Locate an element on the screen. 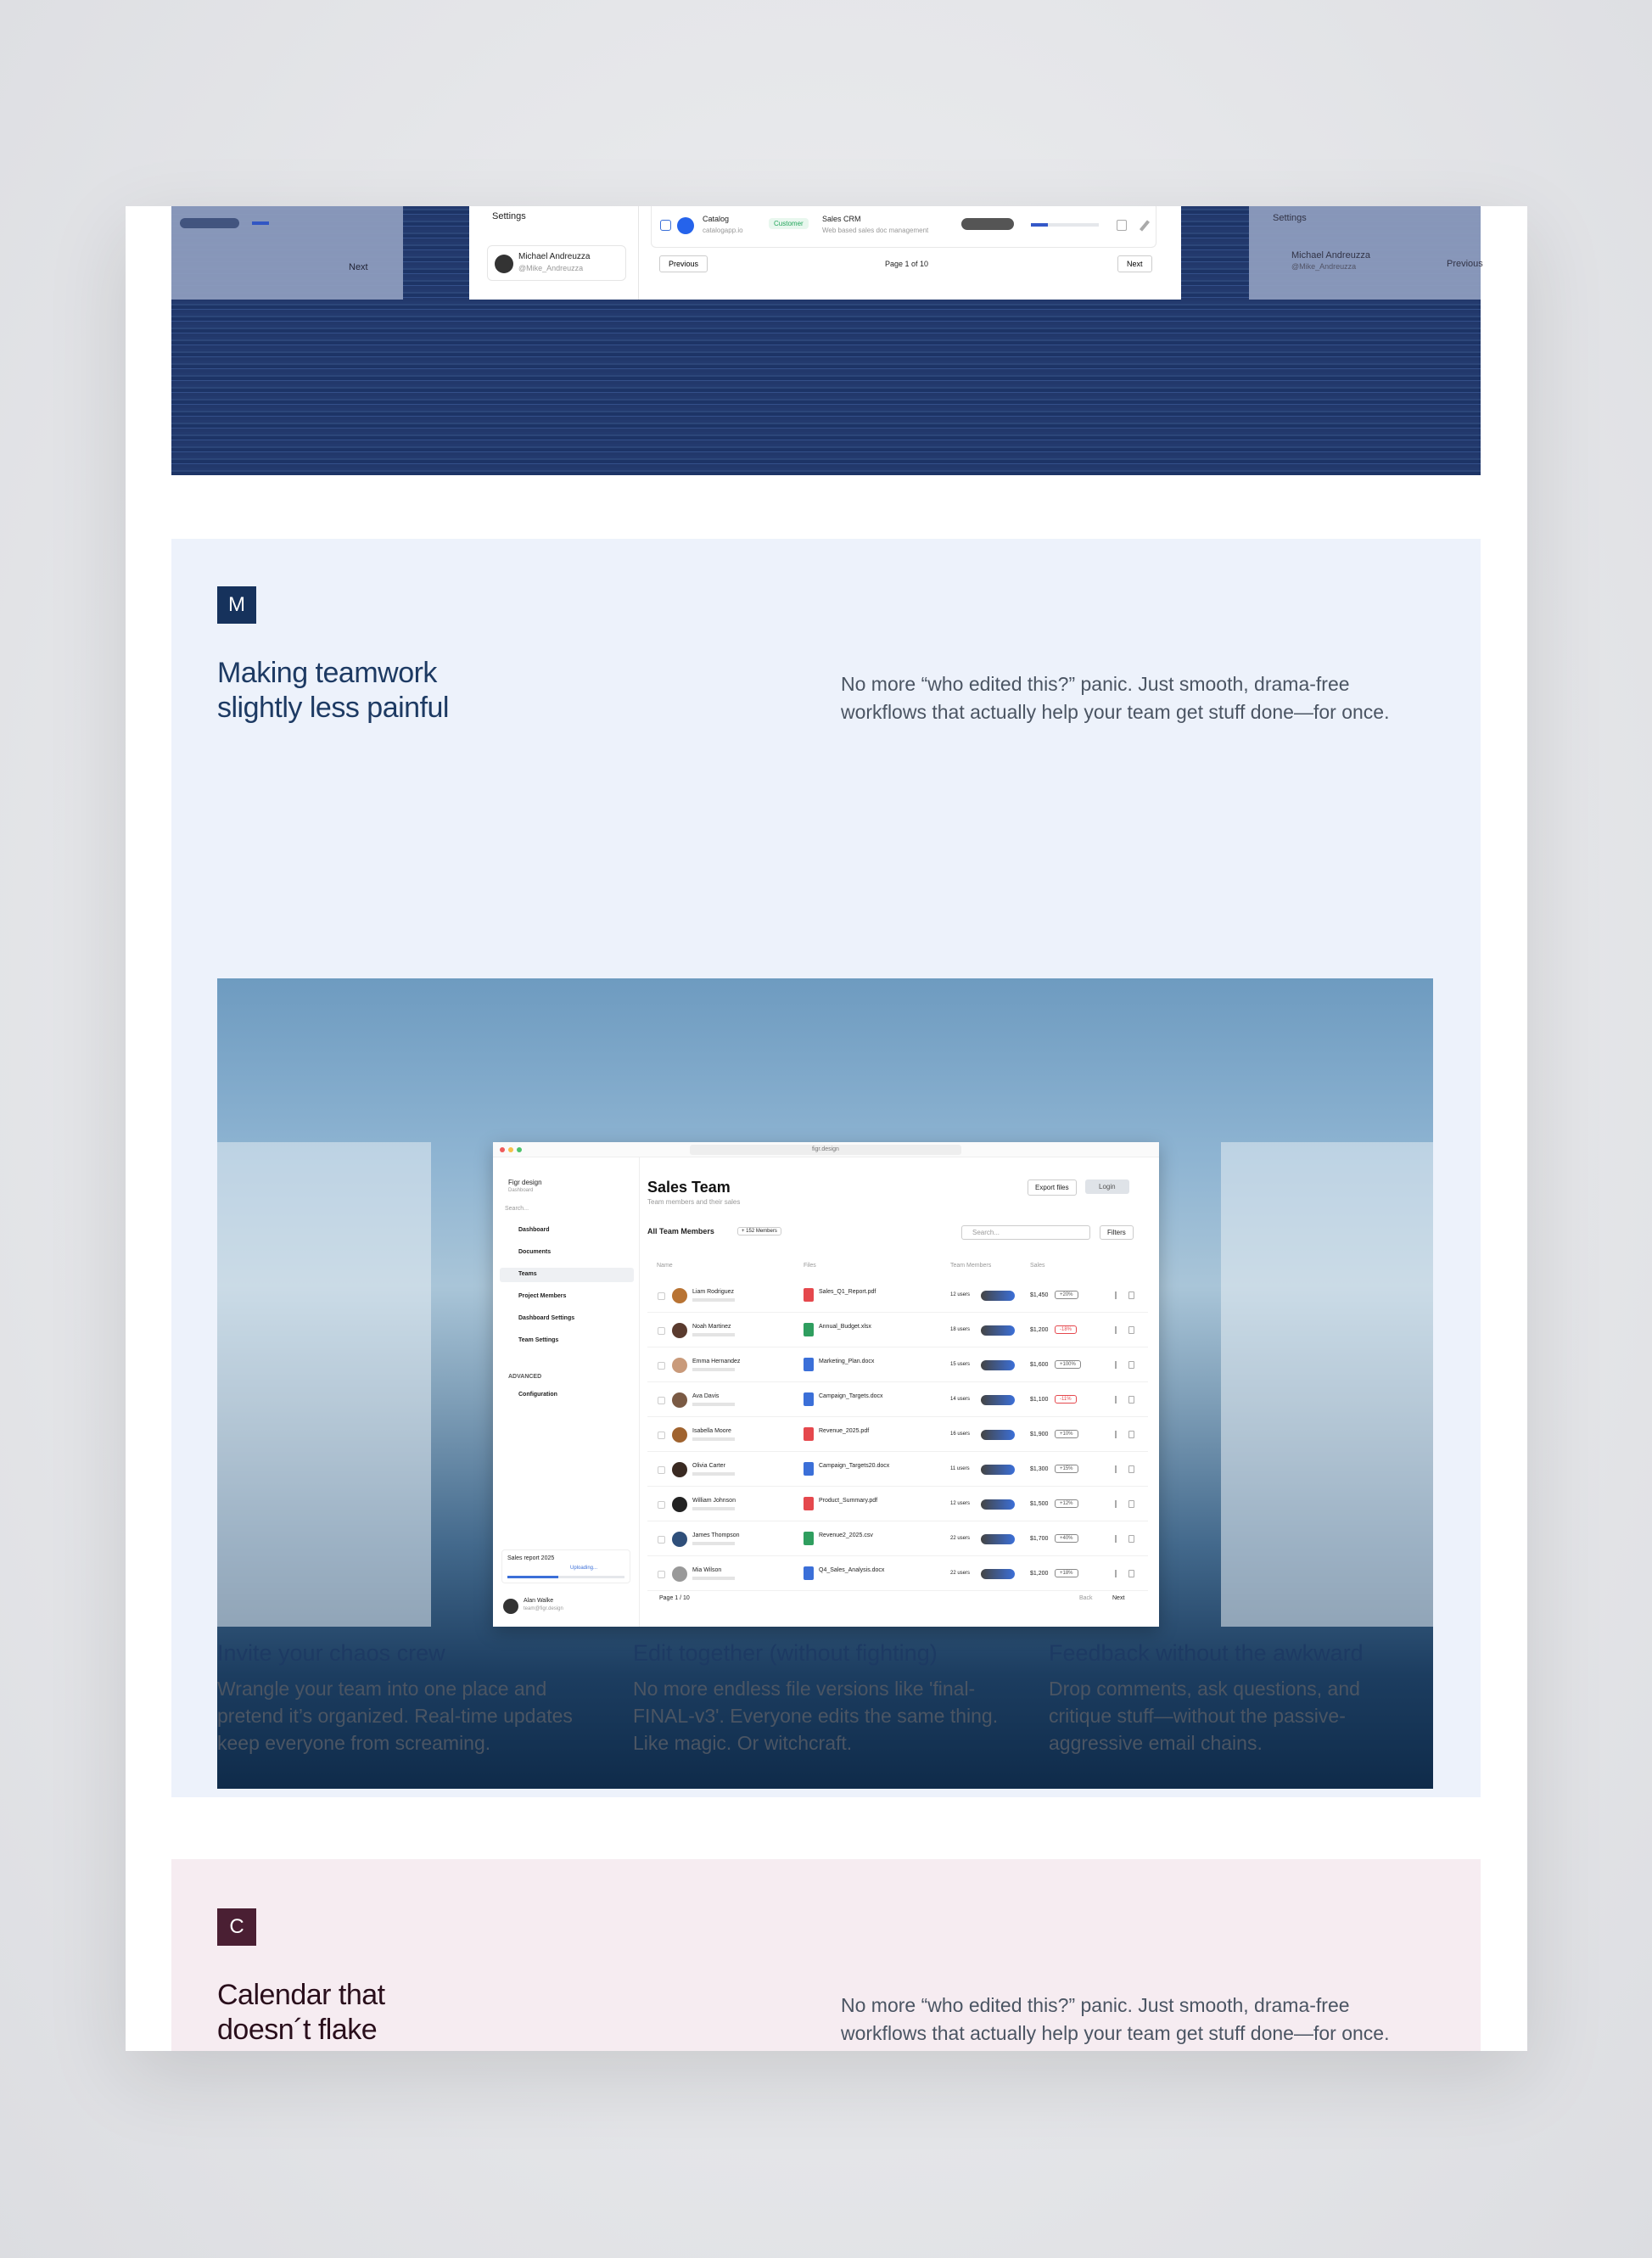 The height and width of the screenshot is (2258, 1652). back-button: Back is located at coordinates (1086, 1598).